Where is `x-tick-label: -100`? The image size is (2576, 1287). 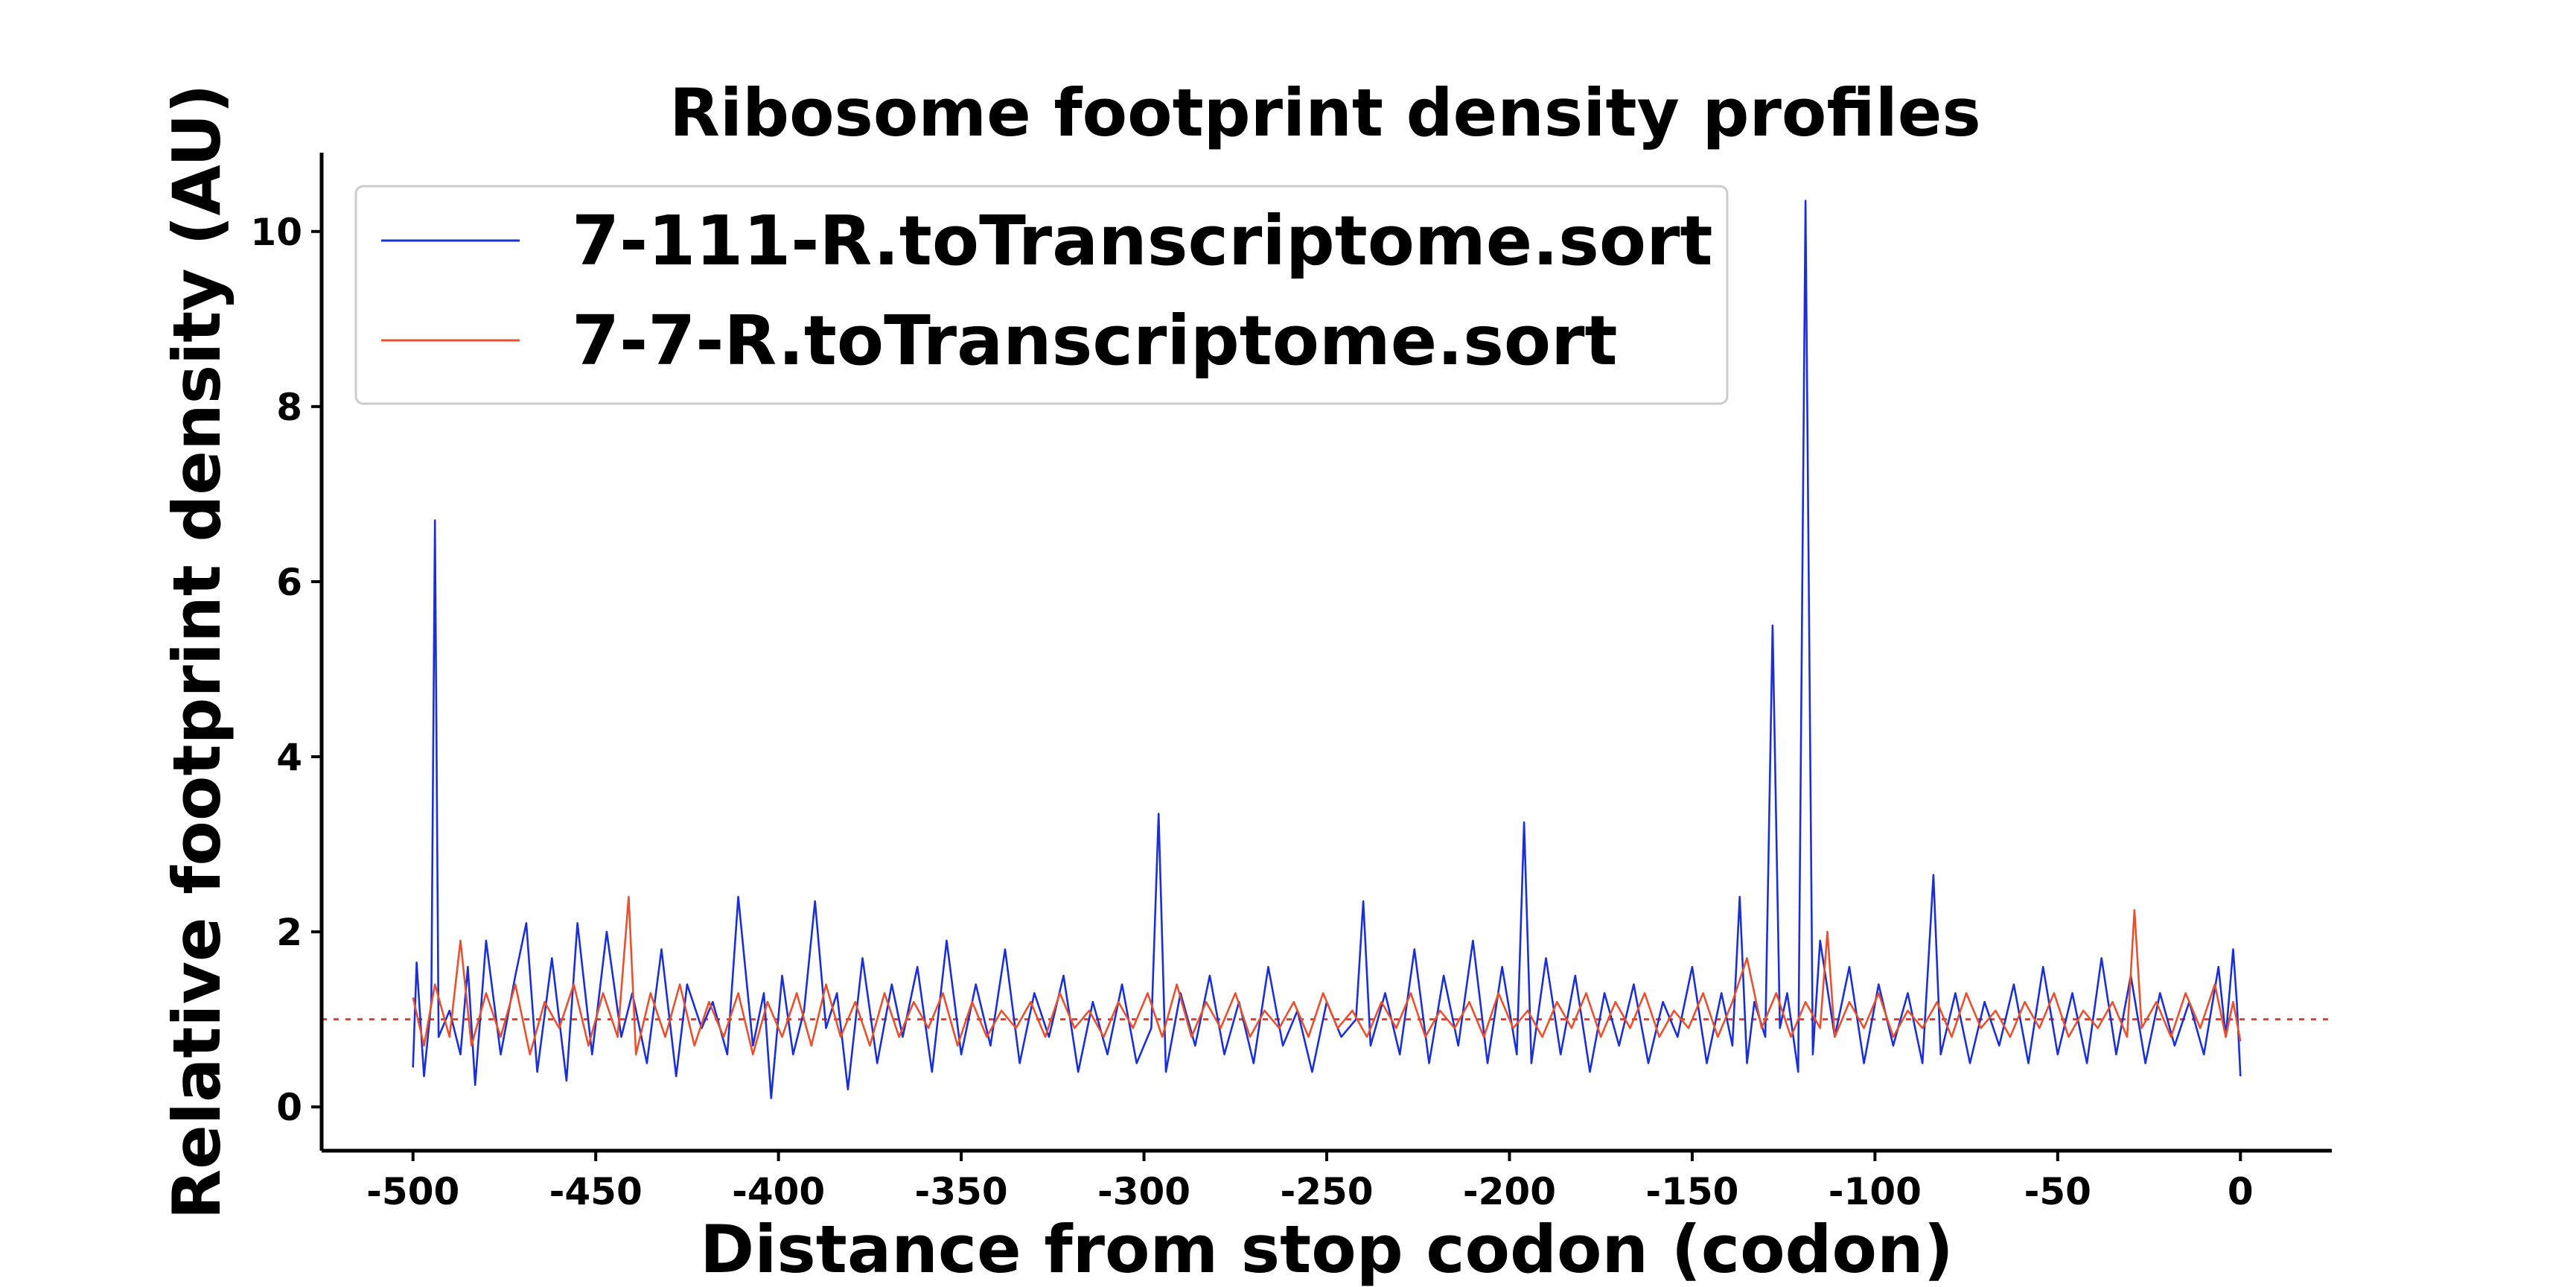
x-tick-label: -100 is located at coordinates (1875, 1191).